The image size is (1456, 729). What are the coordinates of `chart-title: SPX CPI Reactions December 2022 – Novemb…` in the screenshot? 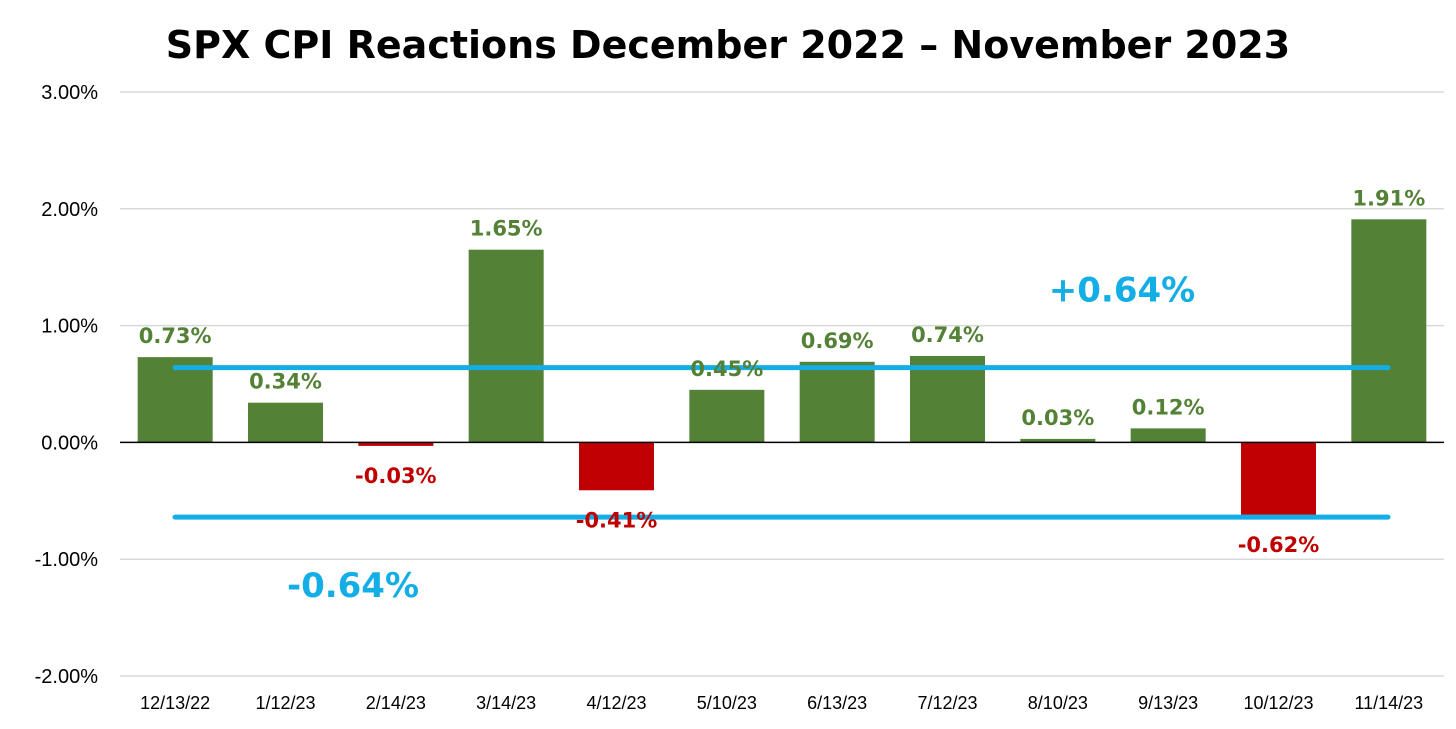 It's located at (728, 45).